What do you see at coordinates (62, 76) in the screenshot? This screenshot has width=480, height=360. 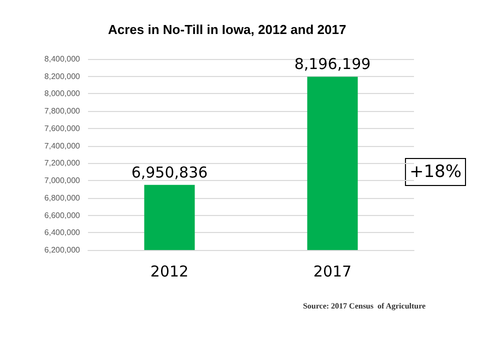 I see `y-tick-label: 8,200,000` at bounding box center [62, 76].